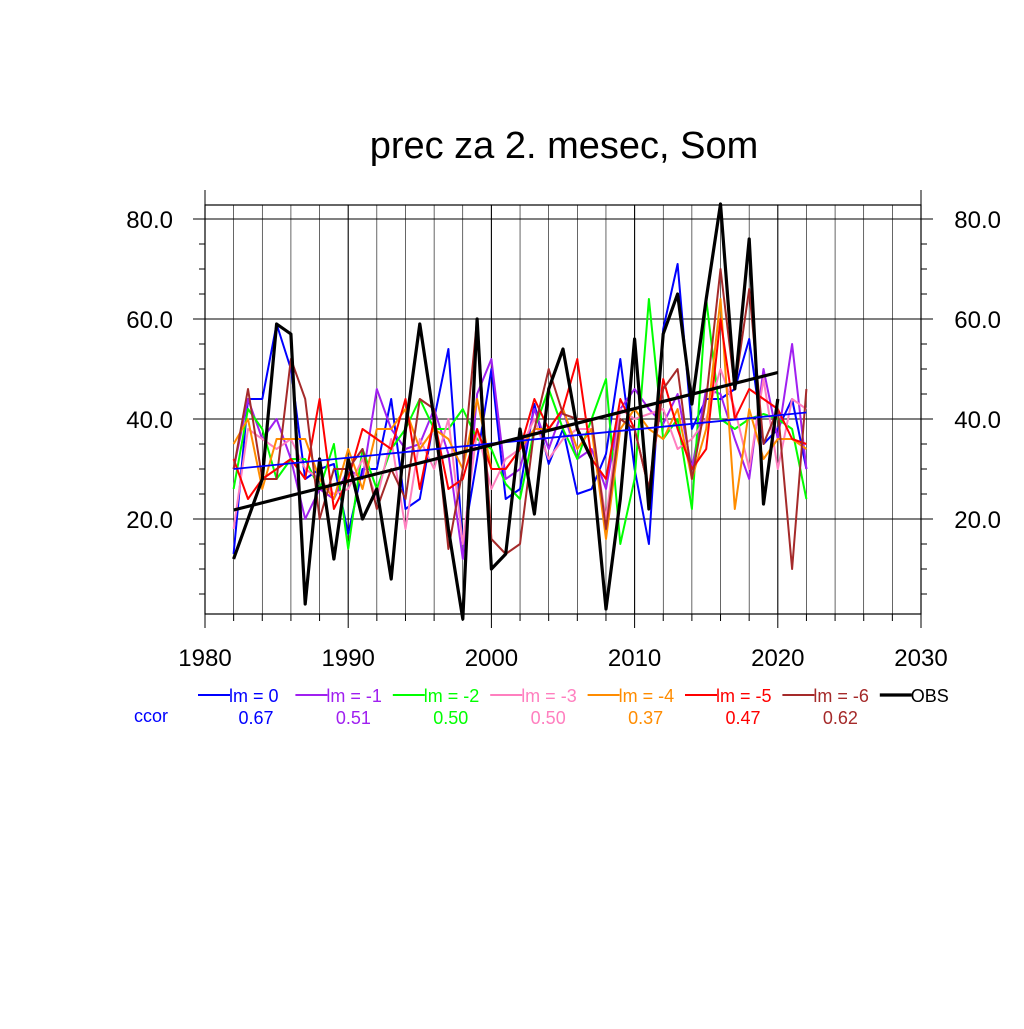 Image resolution: width=1024 pixels, height=1029 pixels. Describe the element at coordinates (204, 658) in the screenshot. I see `x-tick-label: 1980` at that location.